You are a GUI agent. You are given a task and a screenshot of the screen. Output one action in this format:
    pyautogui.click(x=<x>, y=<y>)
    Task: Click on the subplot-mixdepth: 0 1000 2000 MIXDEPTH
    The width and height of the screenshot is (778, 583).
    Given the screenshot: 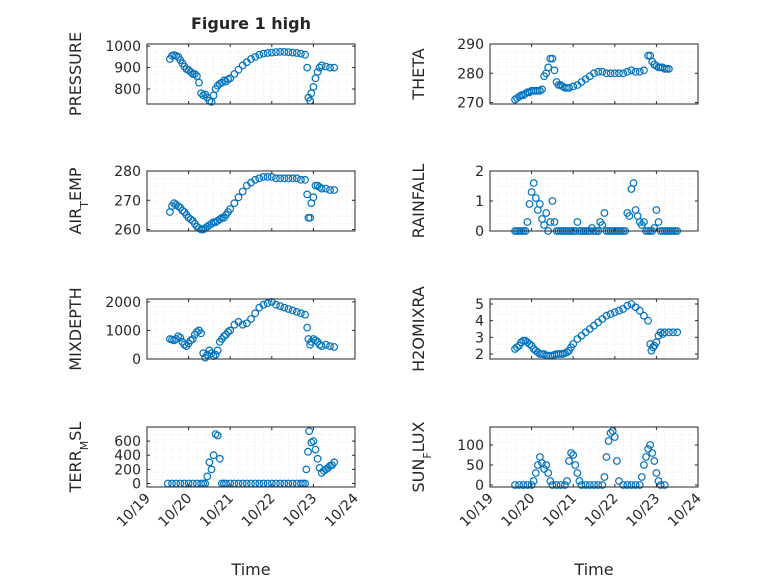 What is the action you would take?
    pyautogui.click(x=211, y=329)
    